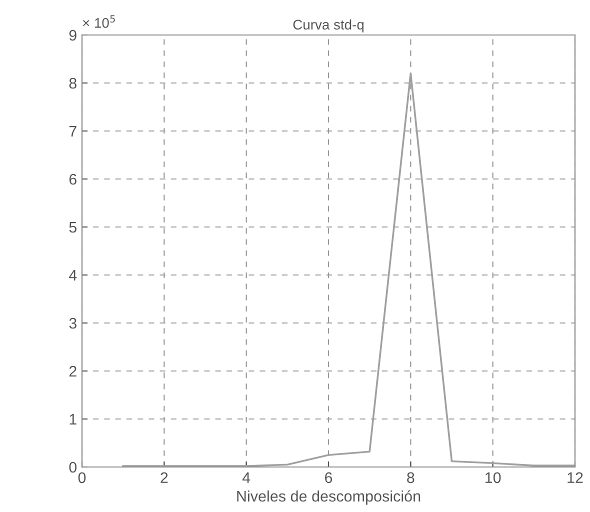 The image size is (590, 512). I want to click on x-tick-label: 8, so click(410, 478).